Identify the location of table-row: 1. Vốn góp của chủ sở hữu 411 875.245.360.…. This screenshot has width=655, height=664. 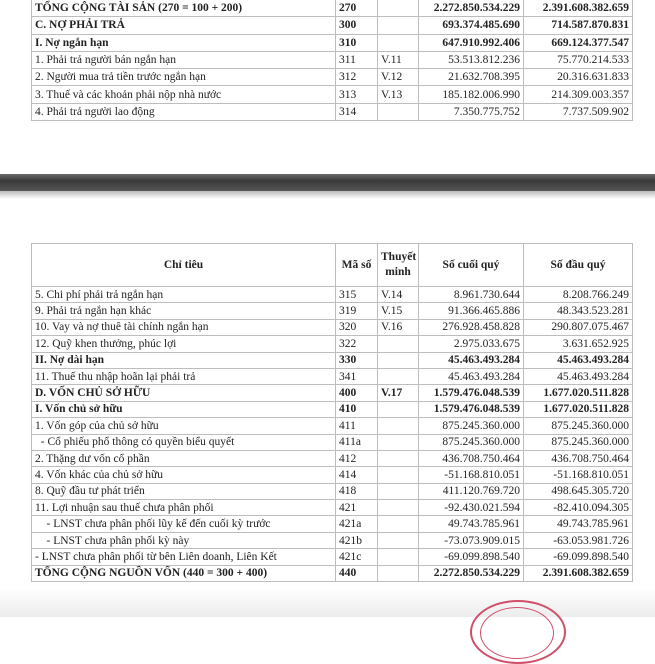
(332, 426).